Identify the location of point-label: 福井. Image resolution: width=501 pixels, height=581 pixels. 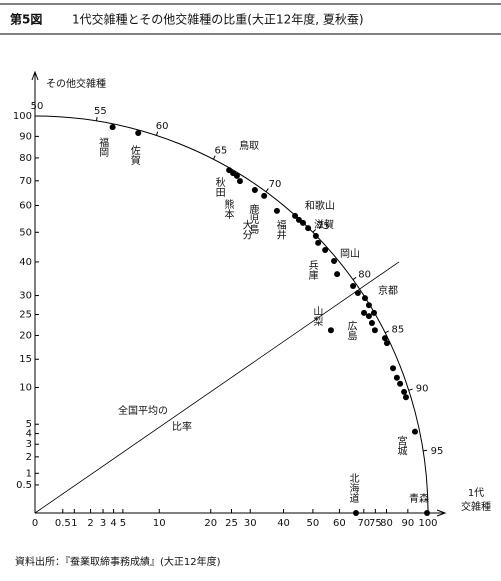
(280, 230).